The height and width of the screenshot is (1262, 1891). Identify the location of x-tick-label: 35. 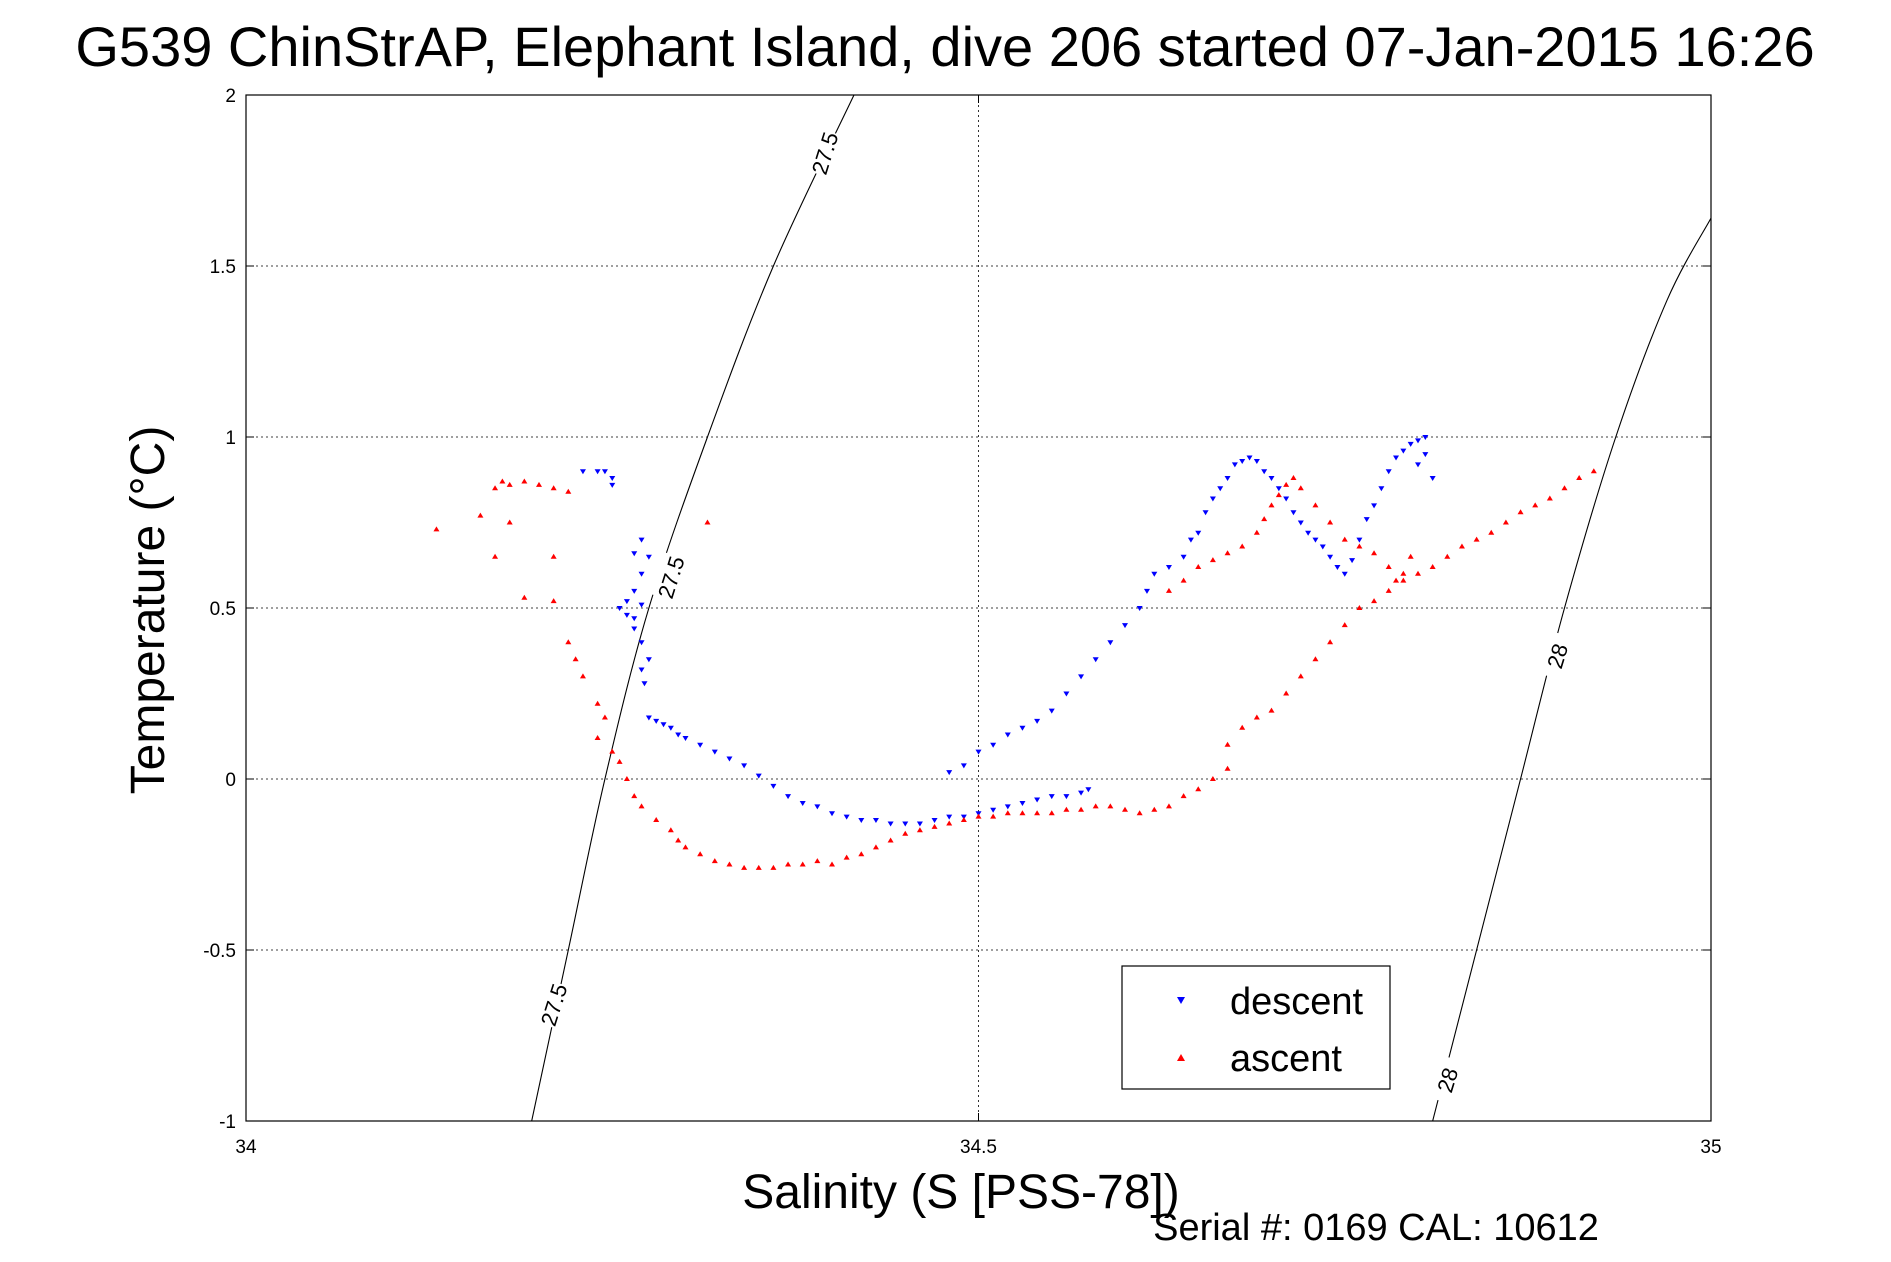
(1710, 1147).